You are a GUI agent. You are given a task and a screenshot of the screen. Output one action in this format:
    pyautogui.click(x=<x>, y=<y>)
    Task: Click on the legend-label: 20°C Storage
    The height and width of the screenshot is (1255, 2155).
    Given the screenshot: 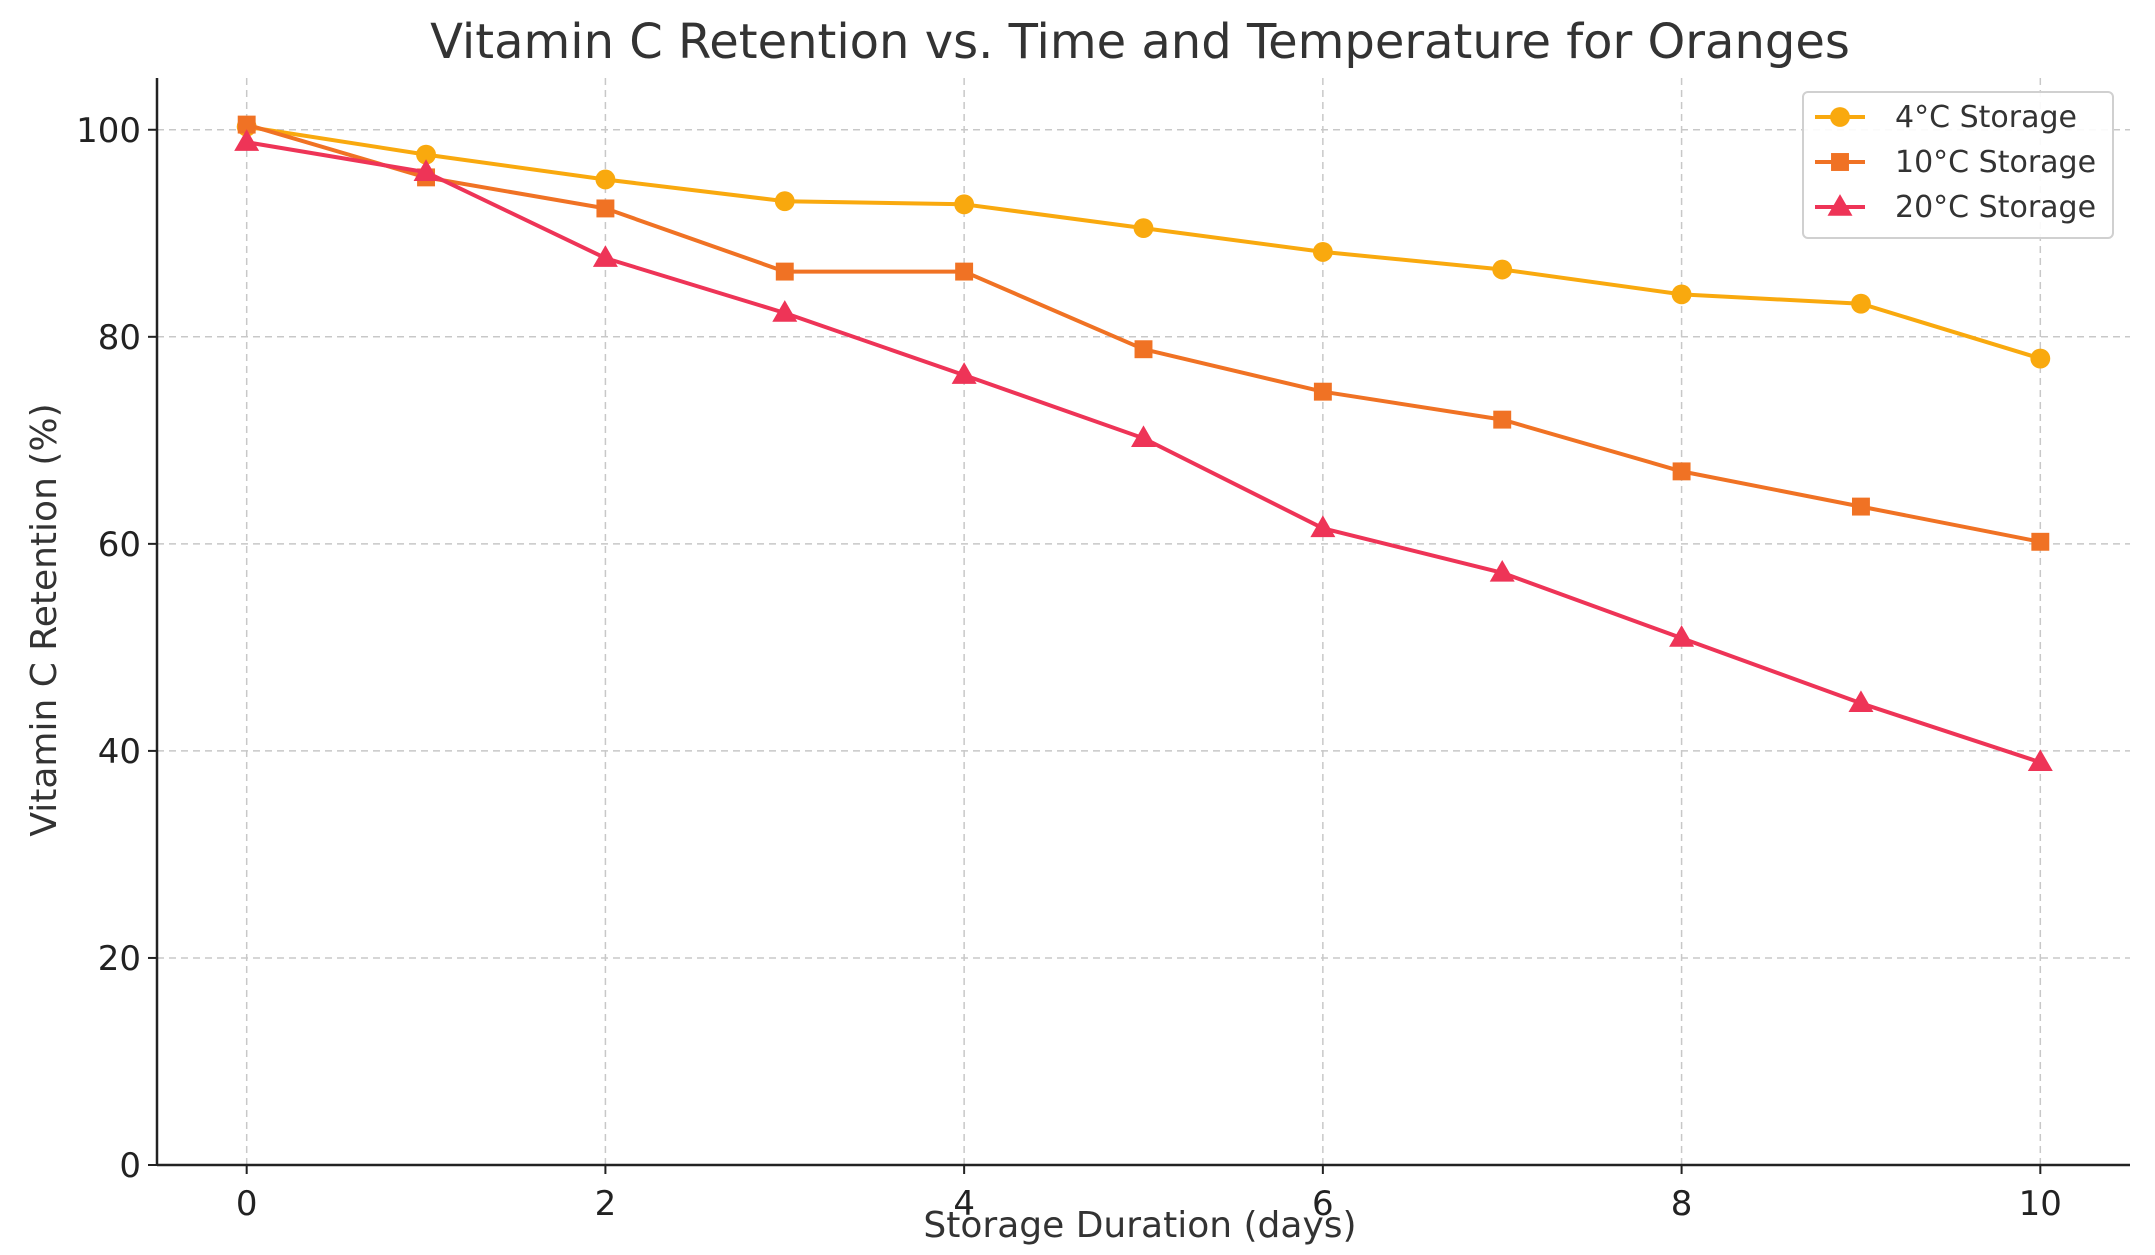 What is the action you would take?
    pyautogui.click(x=1995, y=207)
    